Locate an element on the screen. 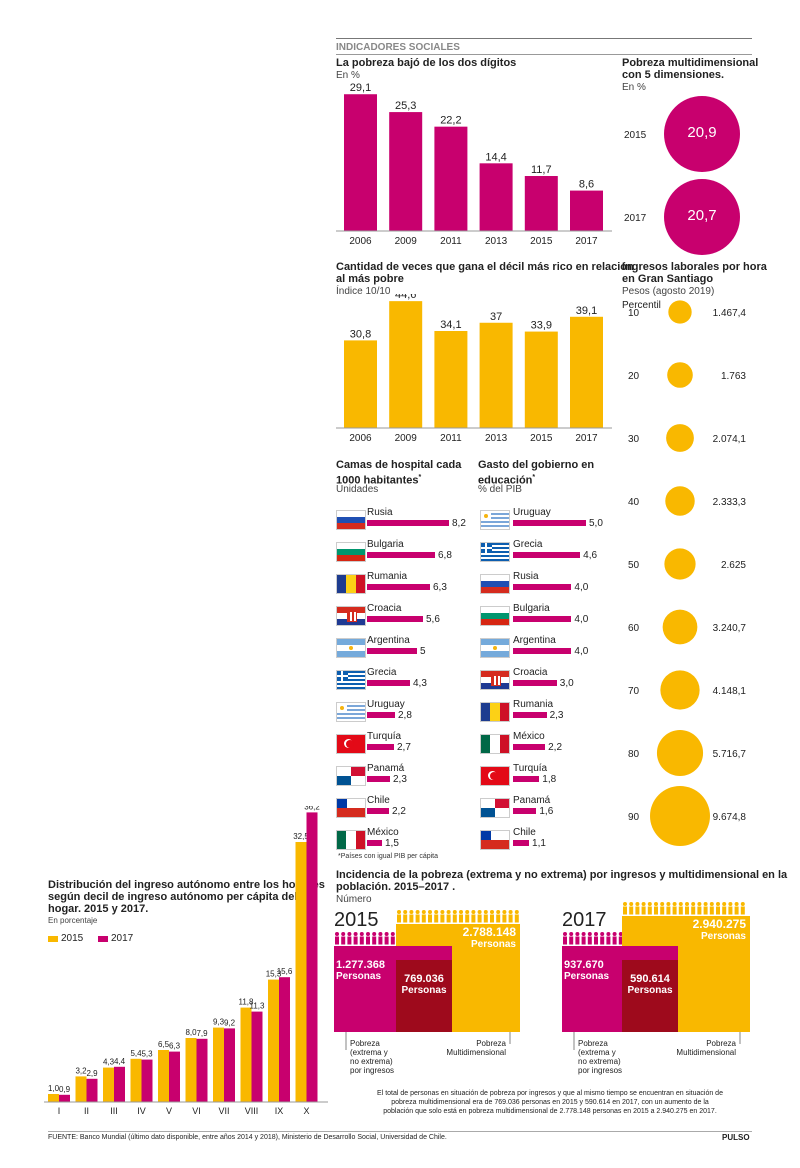 Image resolution: width=800 pixels, height=1168 pixels. gasto-country-label: Rusia is located at coordinates (526, 576).